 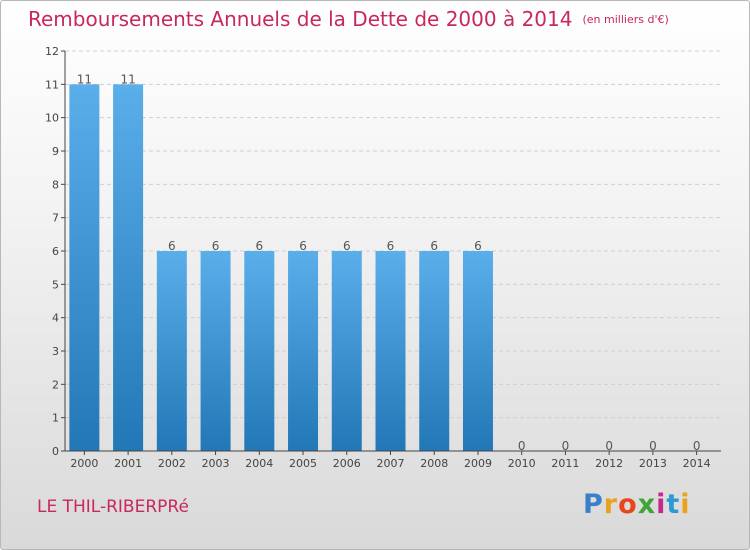 What do you see at coordinates (697, 446) in the screenshot?
I see `data-label-2014: 0` at bounding box center [697, 446].